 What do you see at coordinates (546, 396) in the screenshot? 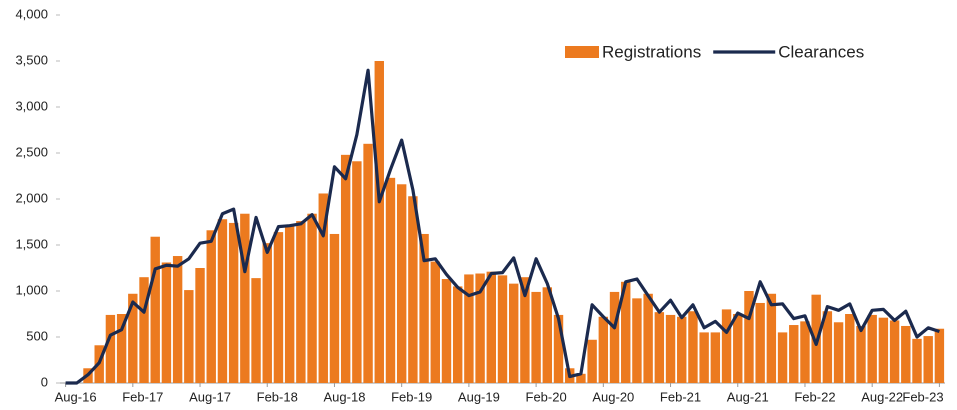
I see `x-tick-label: Feb-20` at bounding box center [546, 396].